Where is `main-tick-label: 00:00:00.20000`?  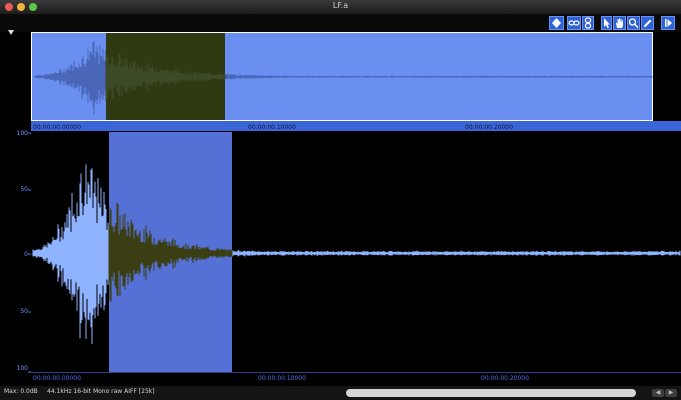 main-tick-label: 00:00:00.20000 is located at coordinates (505, 378).